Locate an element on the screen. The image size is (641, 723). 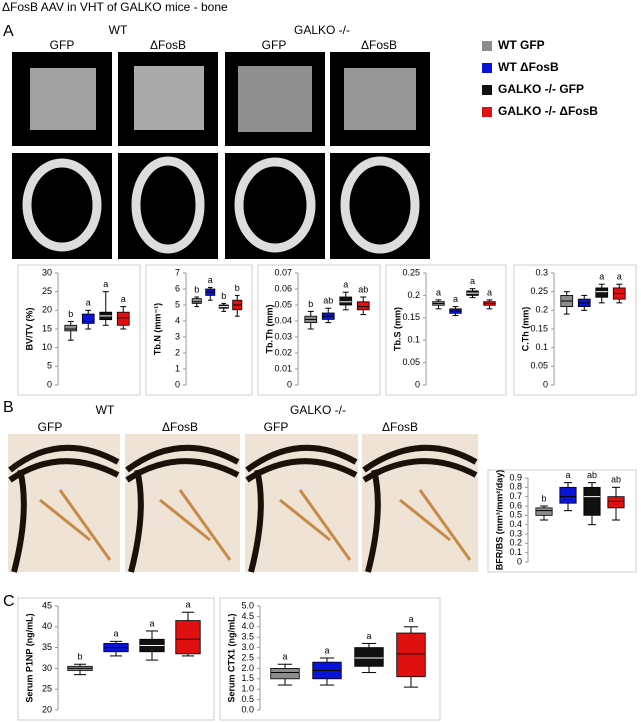
panel-label: A is located at coordinates (8, 31).